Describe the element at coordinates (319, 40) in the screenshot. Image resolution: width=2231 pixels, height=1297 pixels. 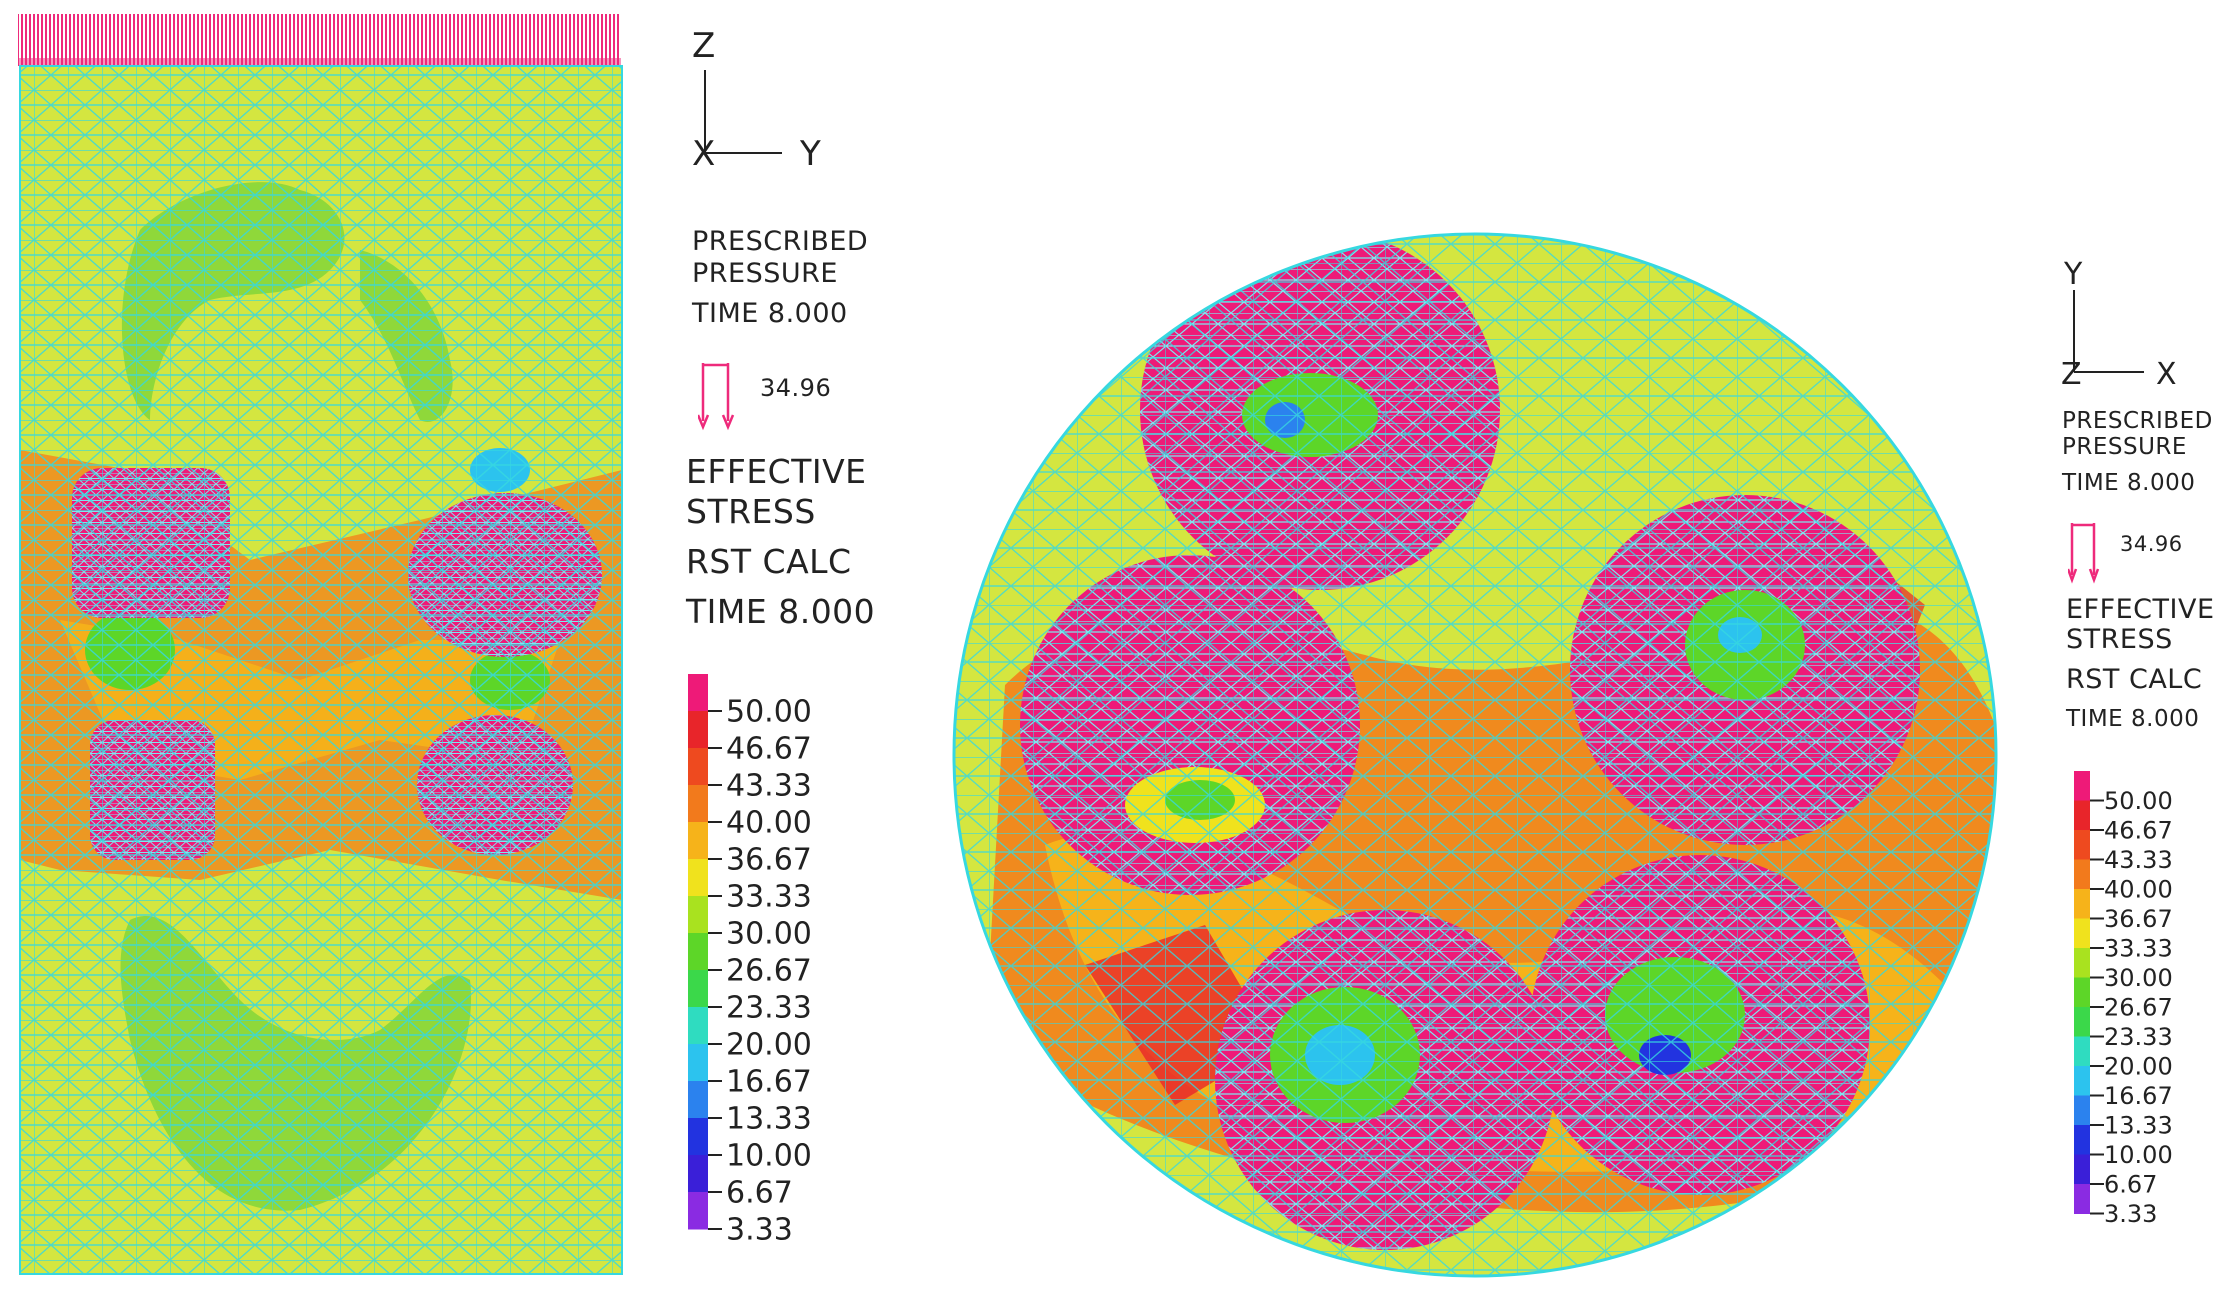
I see `applied-pressure-bar` at that location.